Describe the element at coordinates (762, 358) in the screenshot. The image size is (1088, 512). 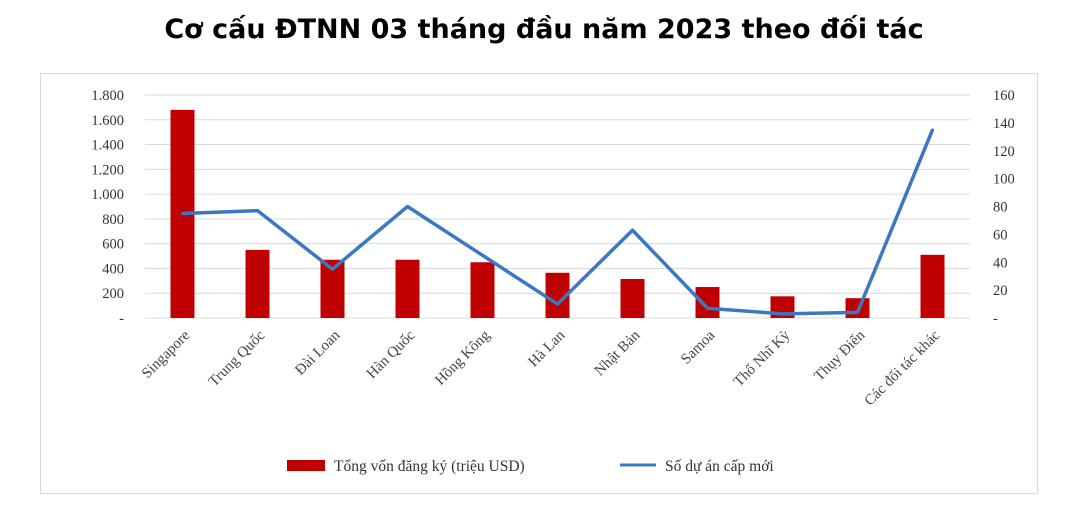
I see `category-label: Thổ Nhĩ Kỳ` at that location.